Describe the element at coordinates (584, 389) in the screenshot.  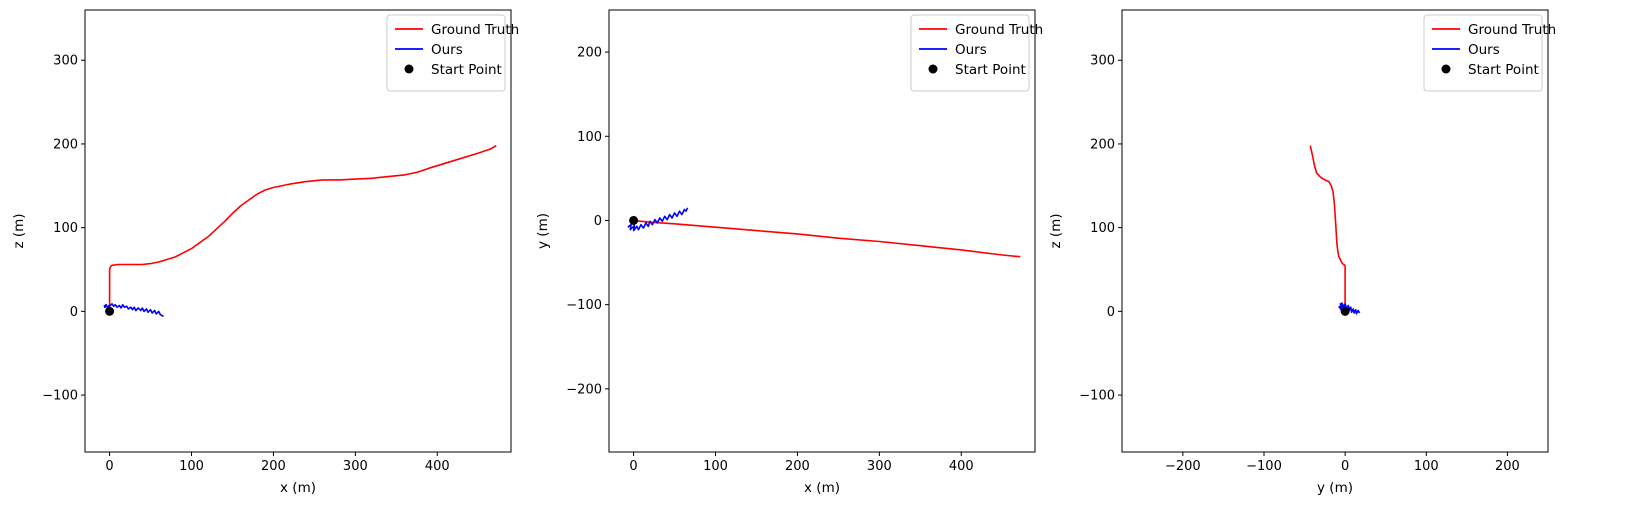
I see `y-tick-label: −200` at that location.